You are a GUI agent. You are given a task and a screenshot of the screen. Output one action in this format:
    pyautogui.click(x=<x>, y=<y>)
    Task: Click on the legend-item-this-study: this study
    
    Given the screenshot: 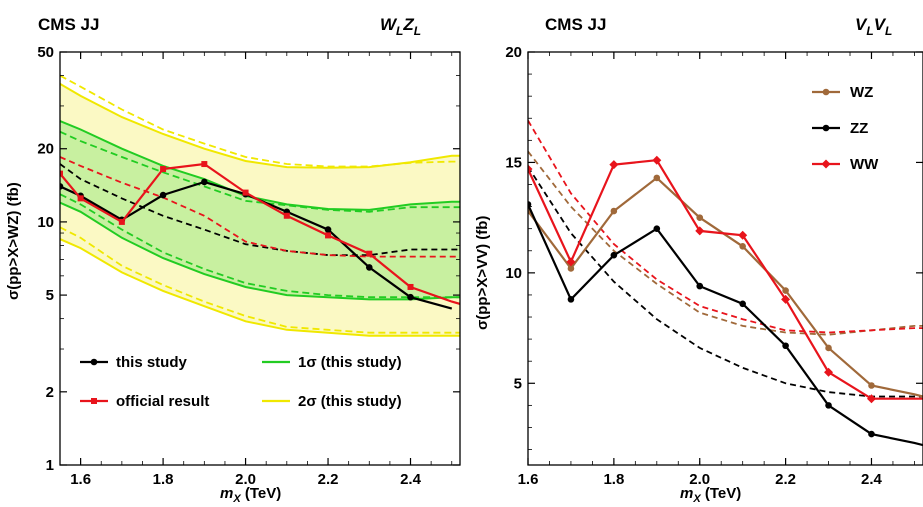 What is the action you would take?
    pyautogui.click(x=133, y=362)
    